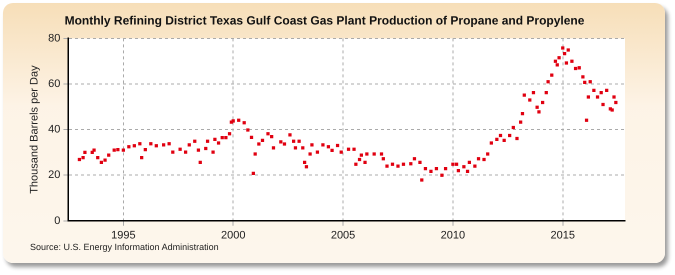 This screenshot has height=275, width=675. What do you see at coordinates (54, 130) in the screenshot?
I see `y-tick-label: 40` at bounding box center [54, 130].